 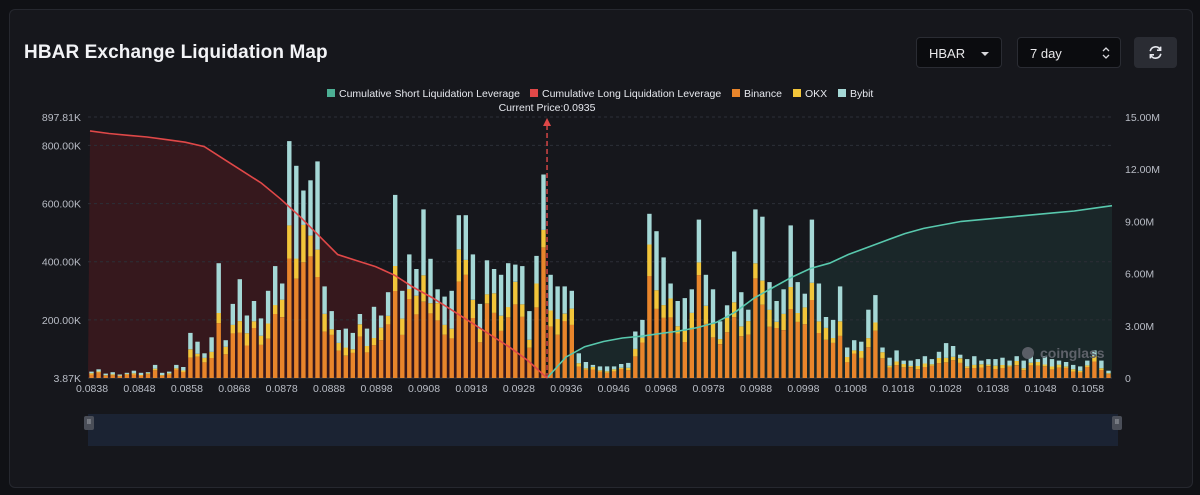 What do you see at coordinates (61, 321) in the screenshot?
I see `y-left-tick-label: 200.00K` at bounding box center [61, 321].